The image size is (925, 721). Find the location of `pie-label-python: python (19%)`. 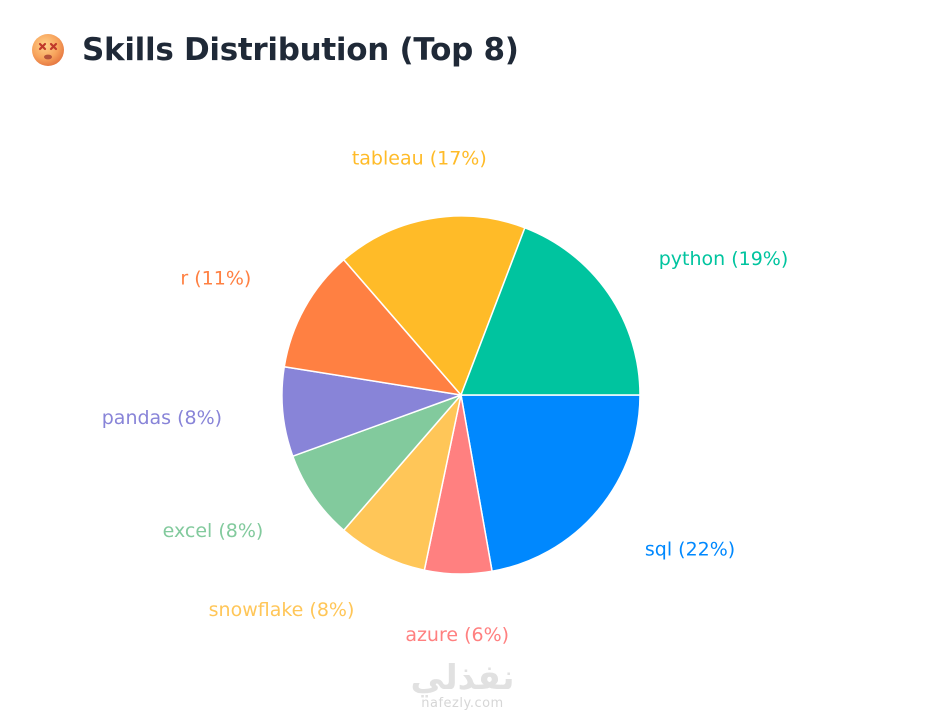

pie-label-python: python (19%) is located at coordinates (724, 259).